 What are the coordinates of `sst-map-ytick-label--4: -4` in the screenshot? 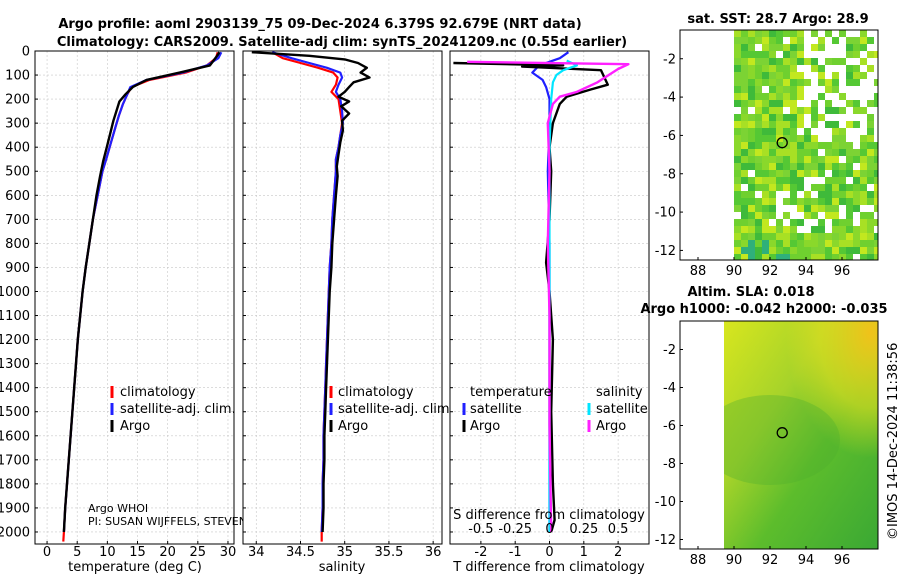 It's located at (669, 98).